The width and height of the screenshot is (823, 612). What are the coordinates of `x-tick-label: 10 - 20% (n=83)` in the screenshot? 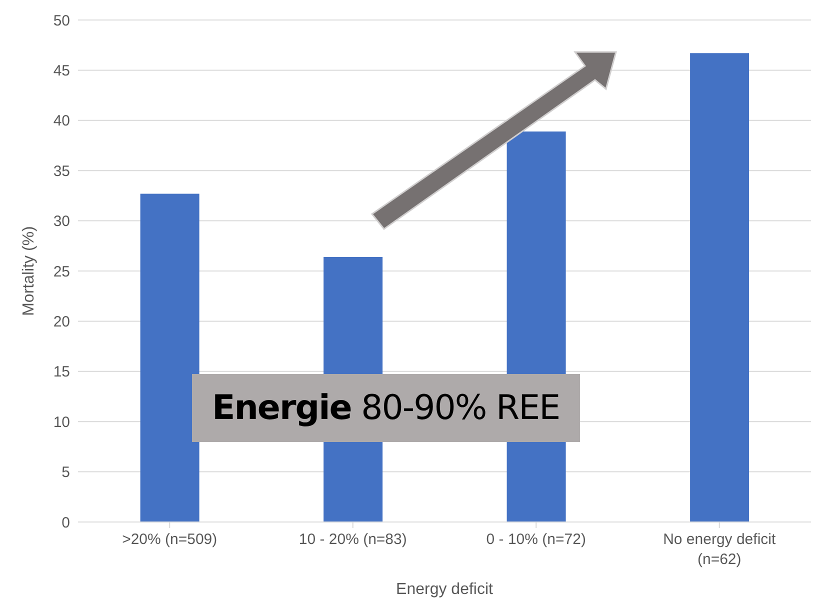 It's located at (352, 539).